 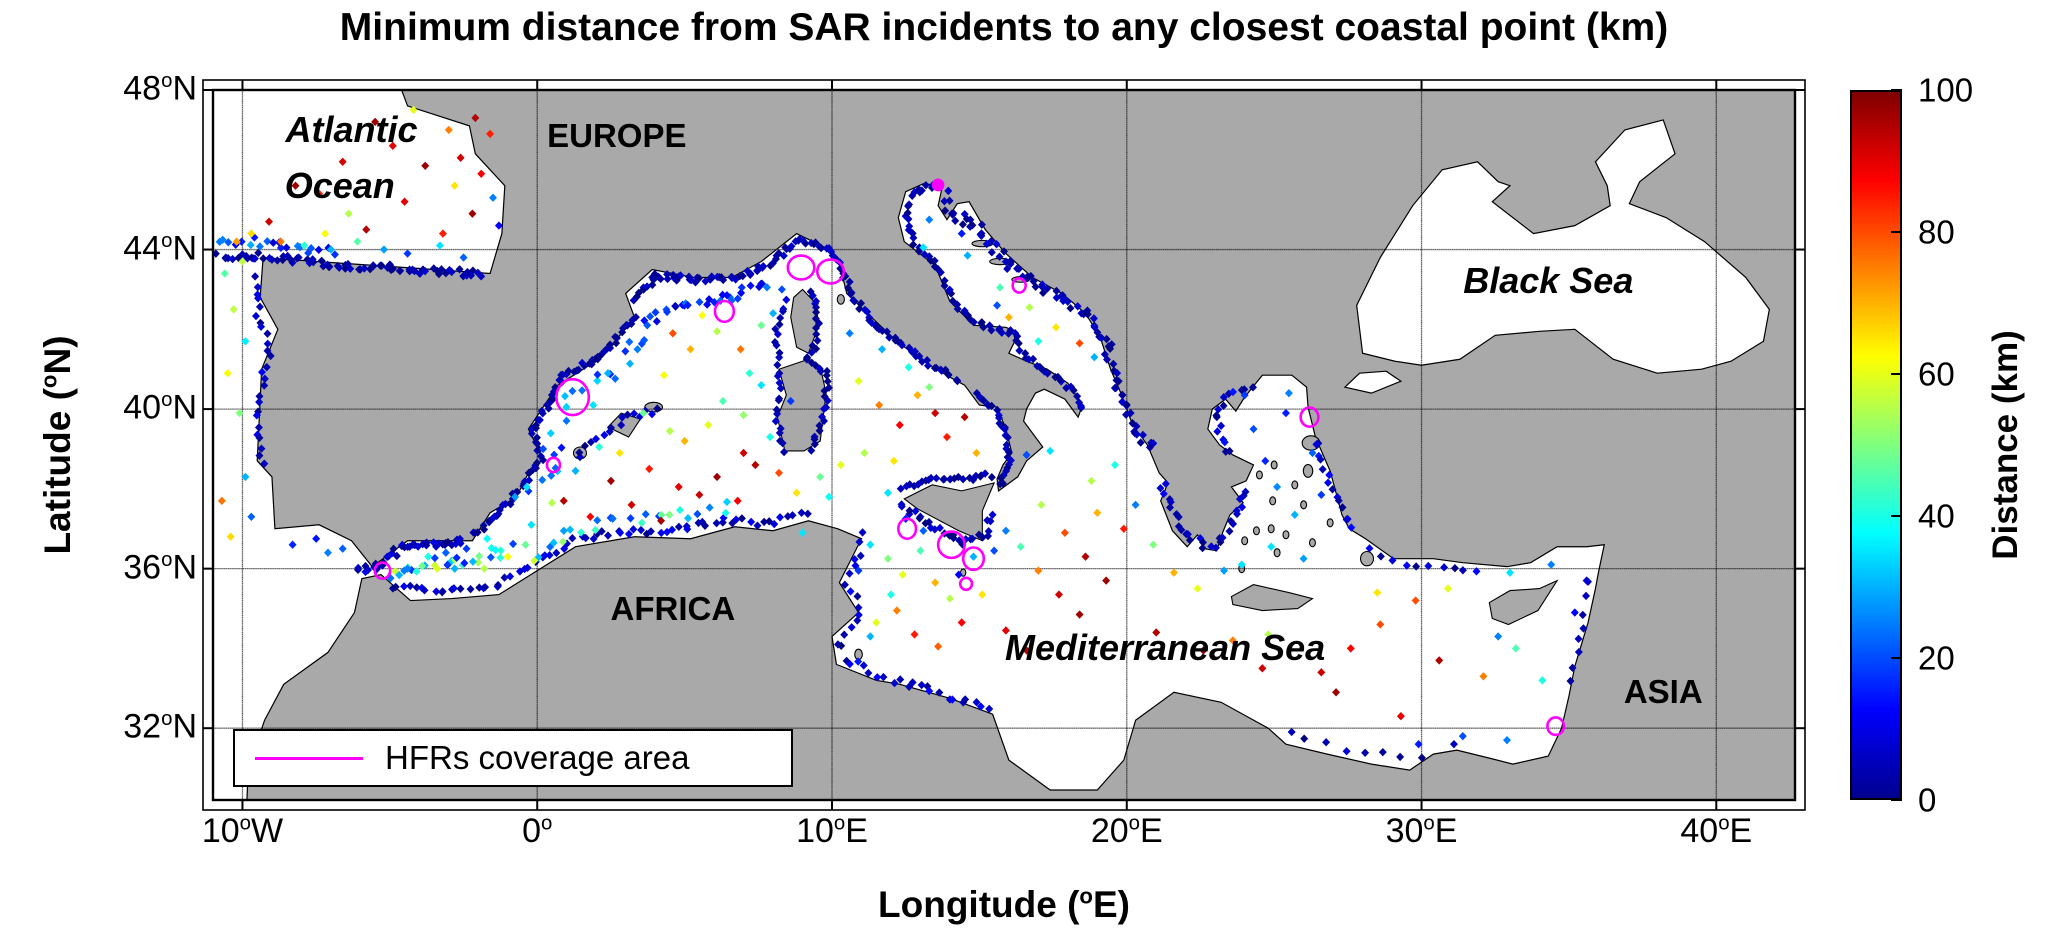 What do you see at coordinates (1936, 516) in the screenshot?
I see `colorbar-tick-label: 40` at bounding box center [1936, 516].